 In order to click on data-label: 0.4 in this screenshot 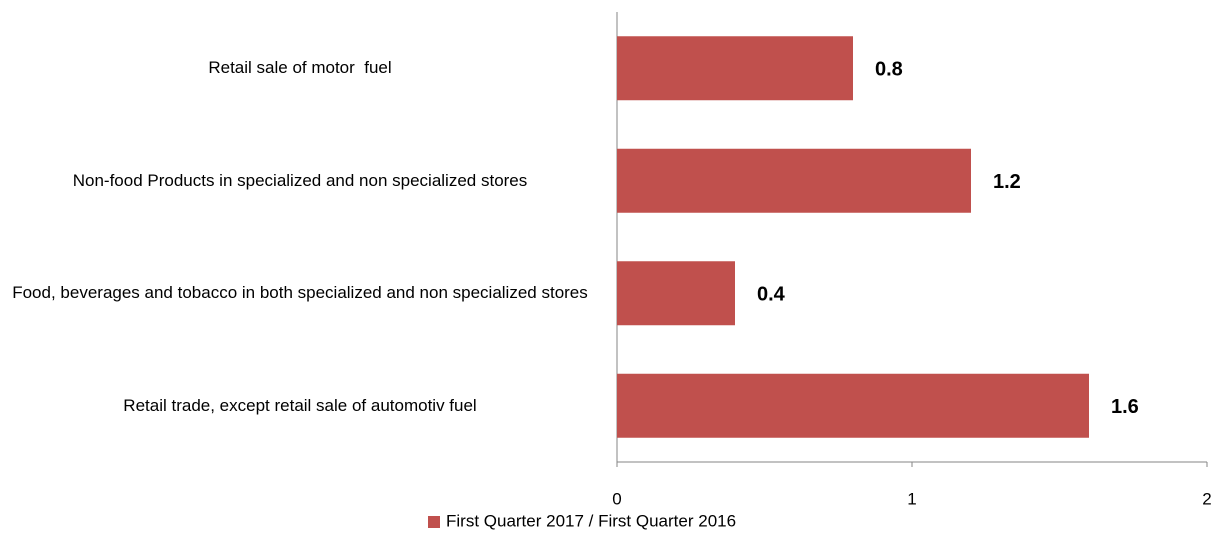, I will do `click(771, 295)`.